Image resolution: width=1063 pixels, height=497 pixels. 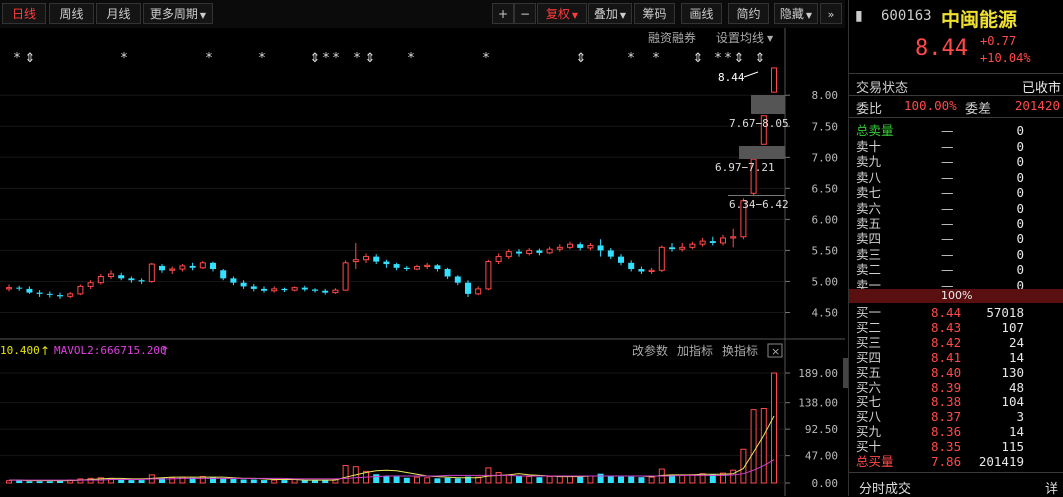 What do you see at coordinates (956, 161) in the screenshot?
I see `sell-order-row: 卖九 — 0` at bounding box center [956, 161].